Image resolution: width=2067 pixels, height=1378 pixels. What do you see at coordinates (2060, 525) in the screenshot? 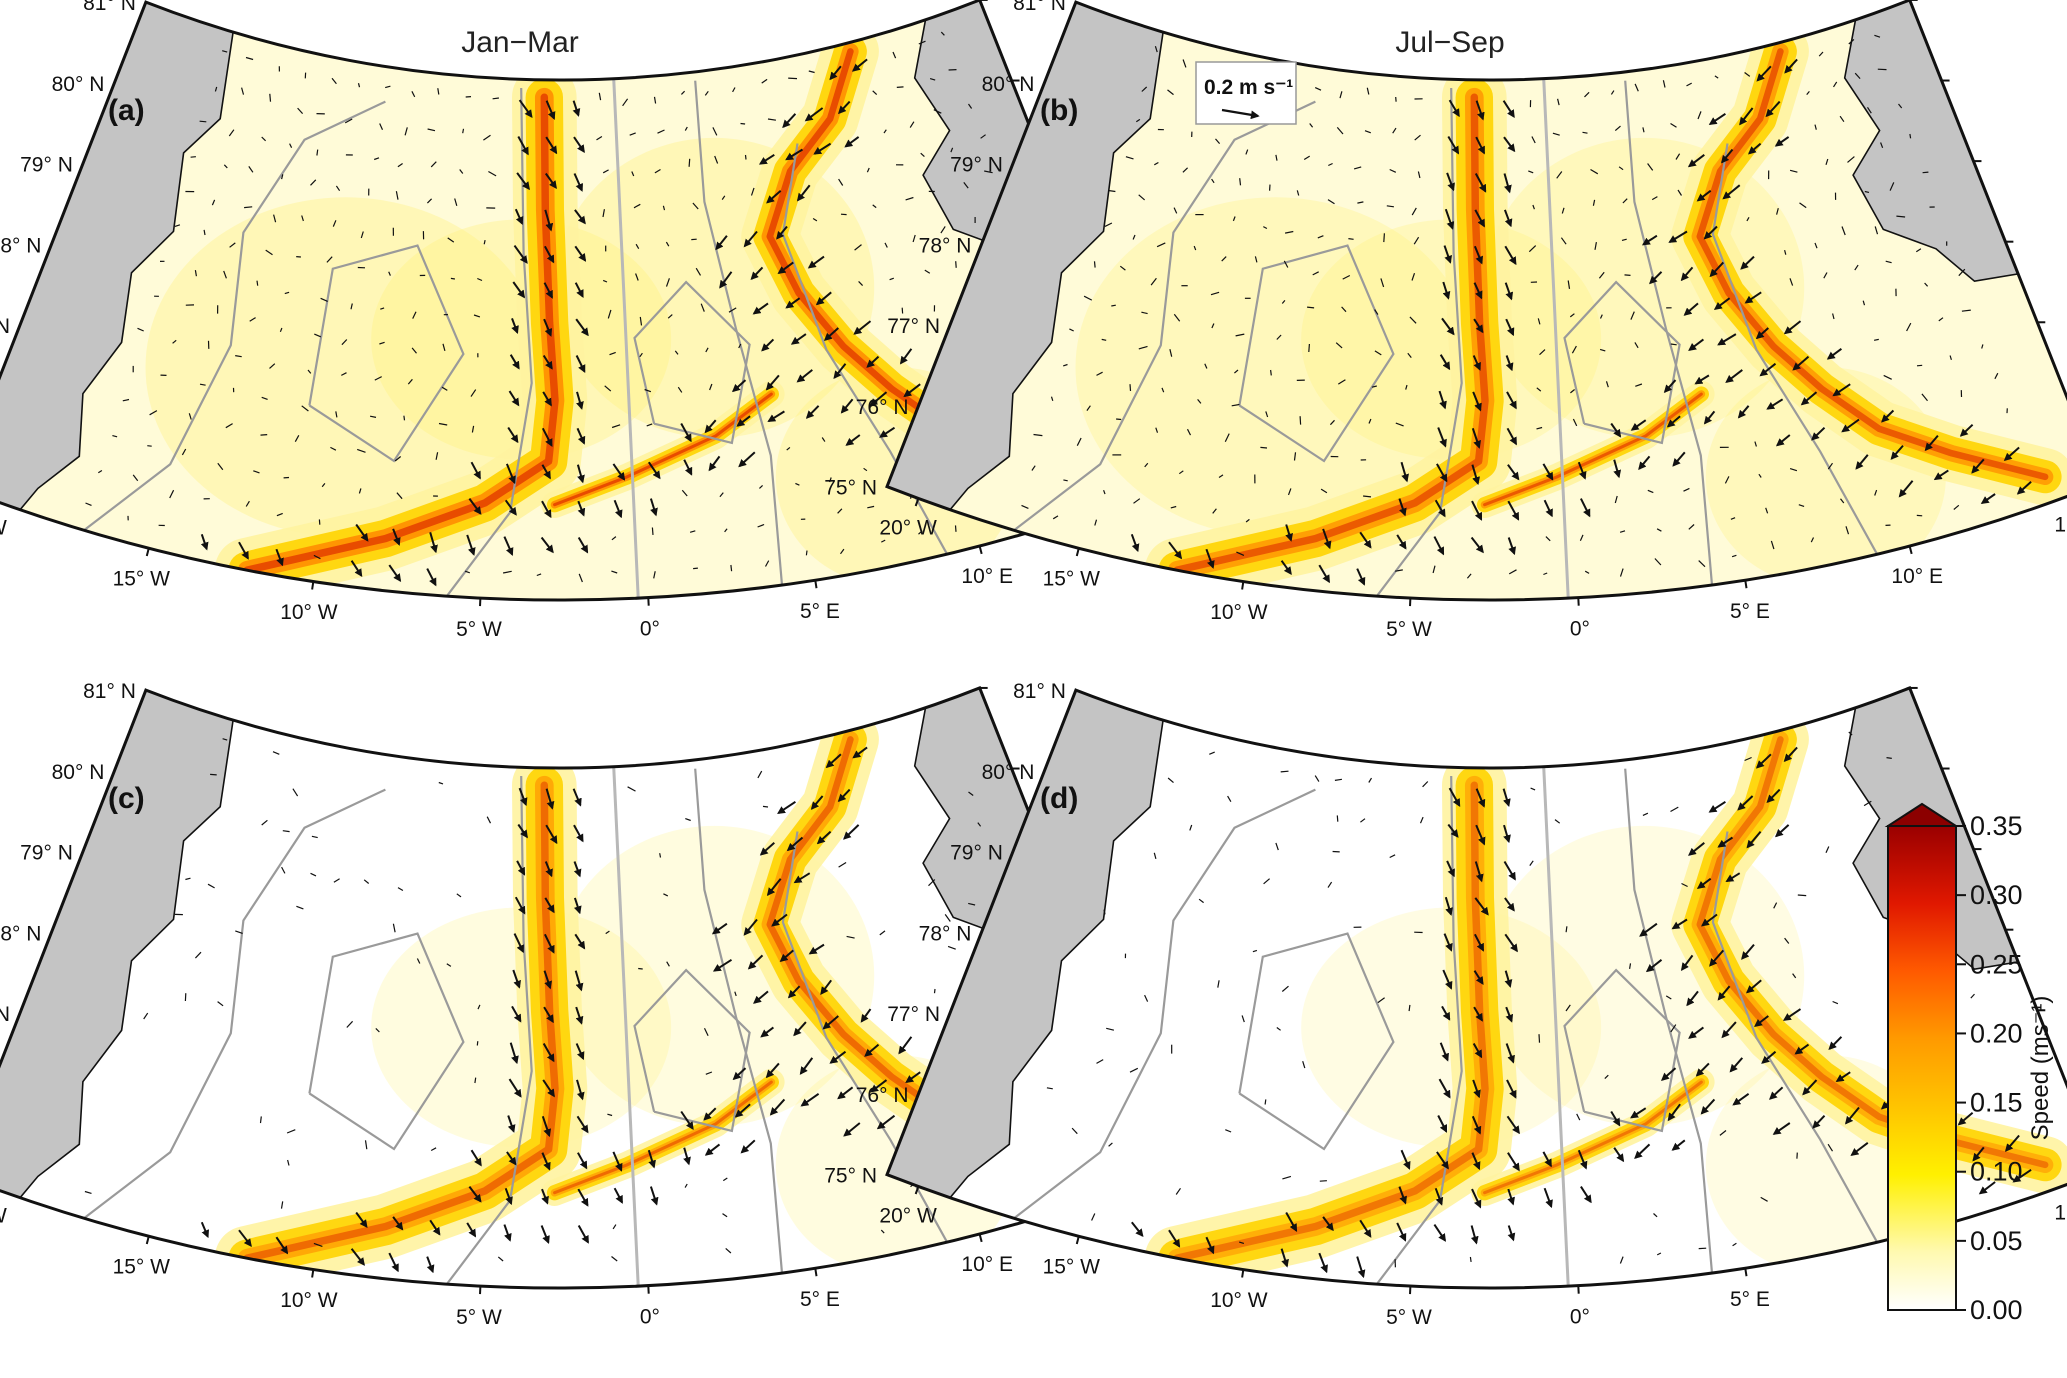
I see `longitude-label: 15° E` at bounding box center [2060, 525].